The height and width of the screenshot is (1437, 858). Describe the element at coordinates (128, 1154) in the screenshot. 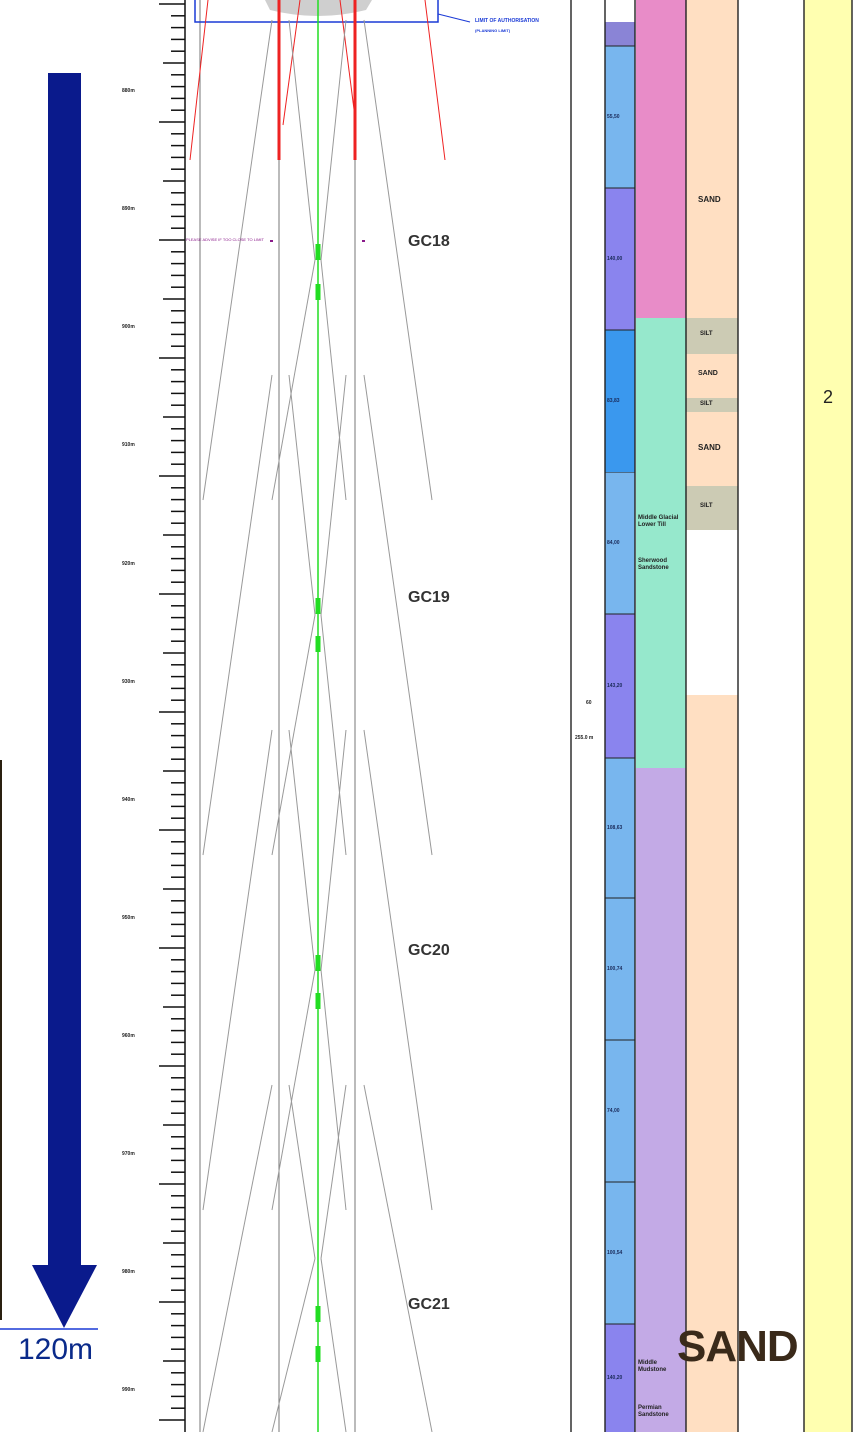

I see `tick-label: 970m` at that location.